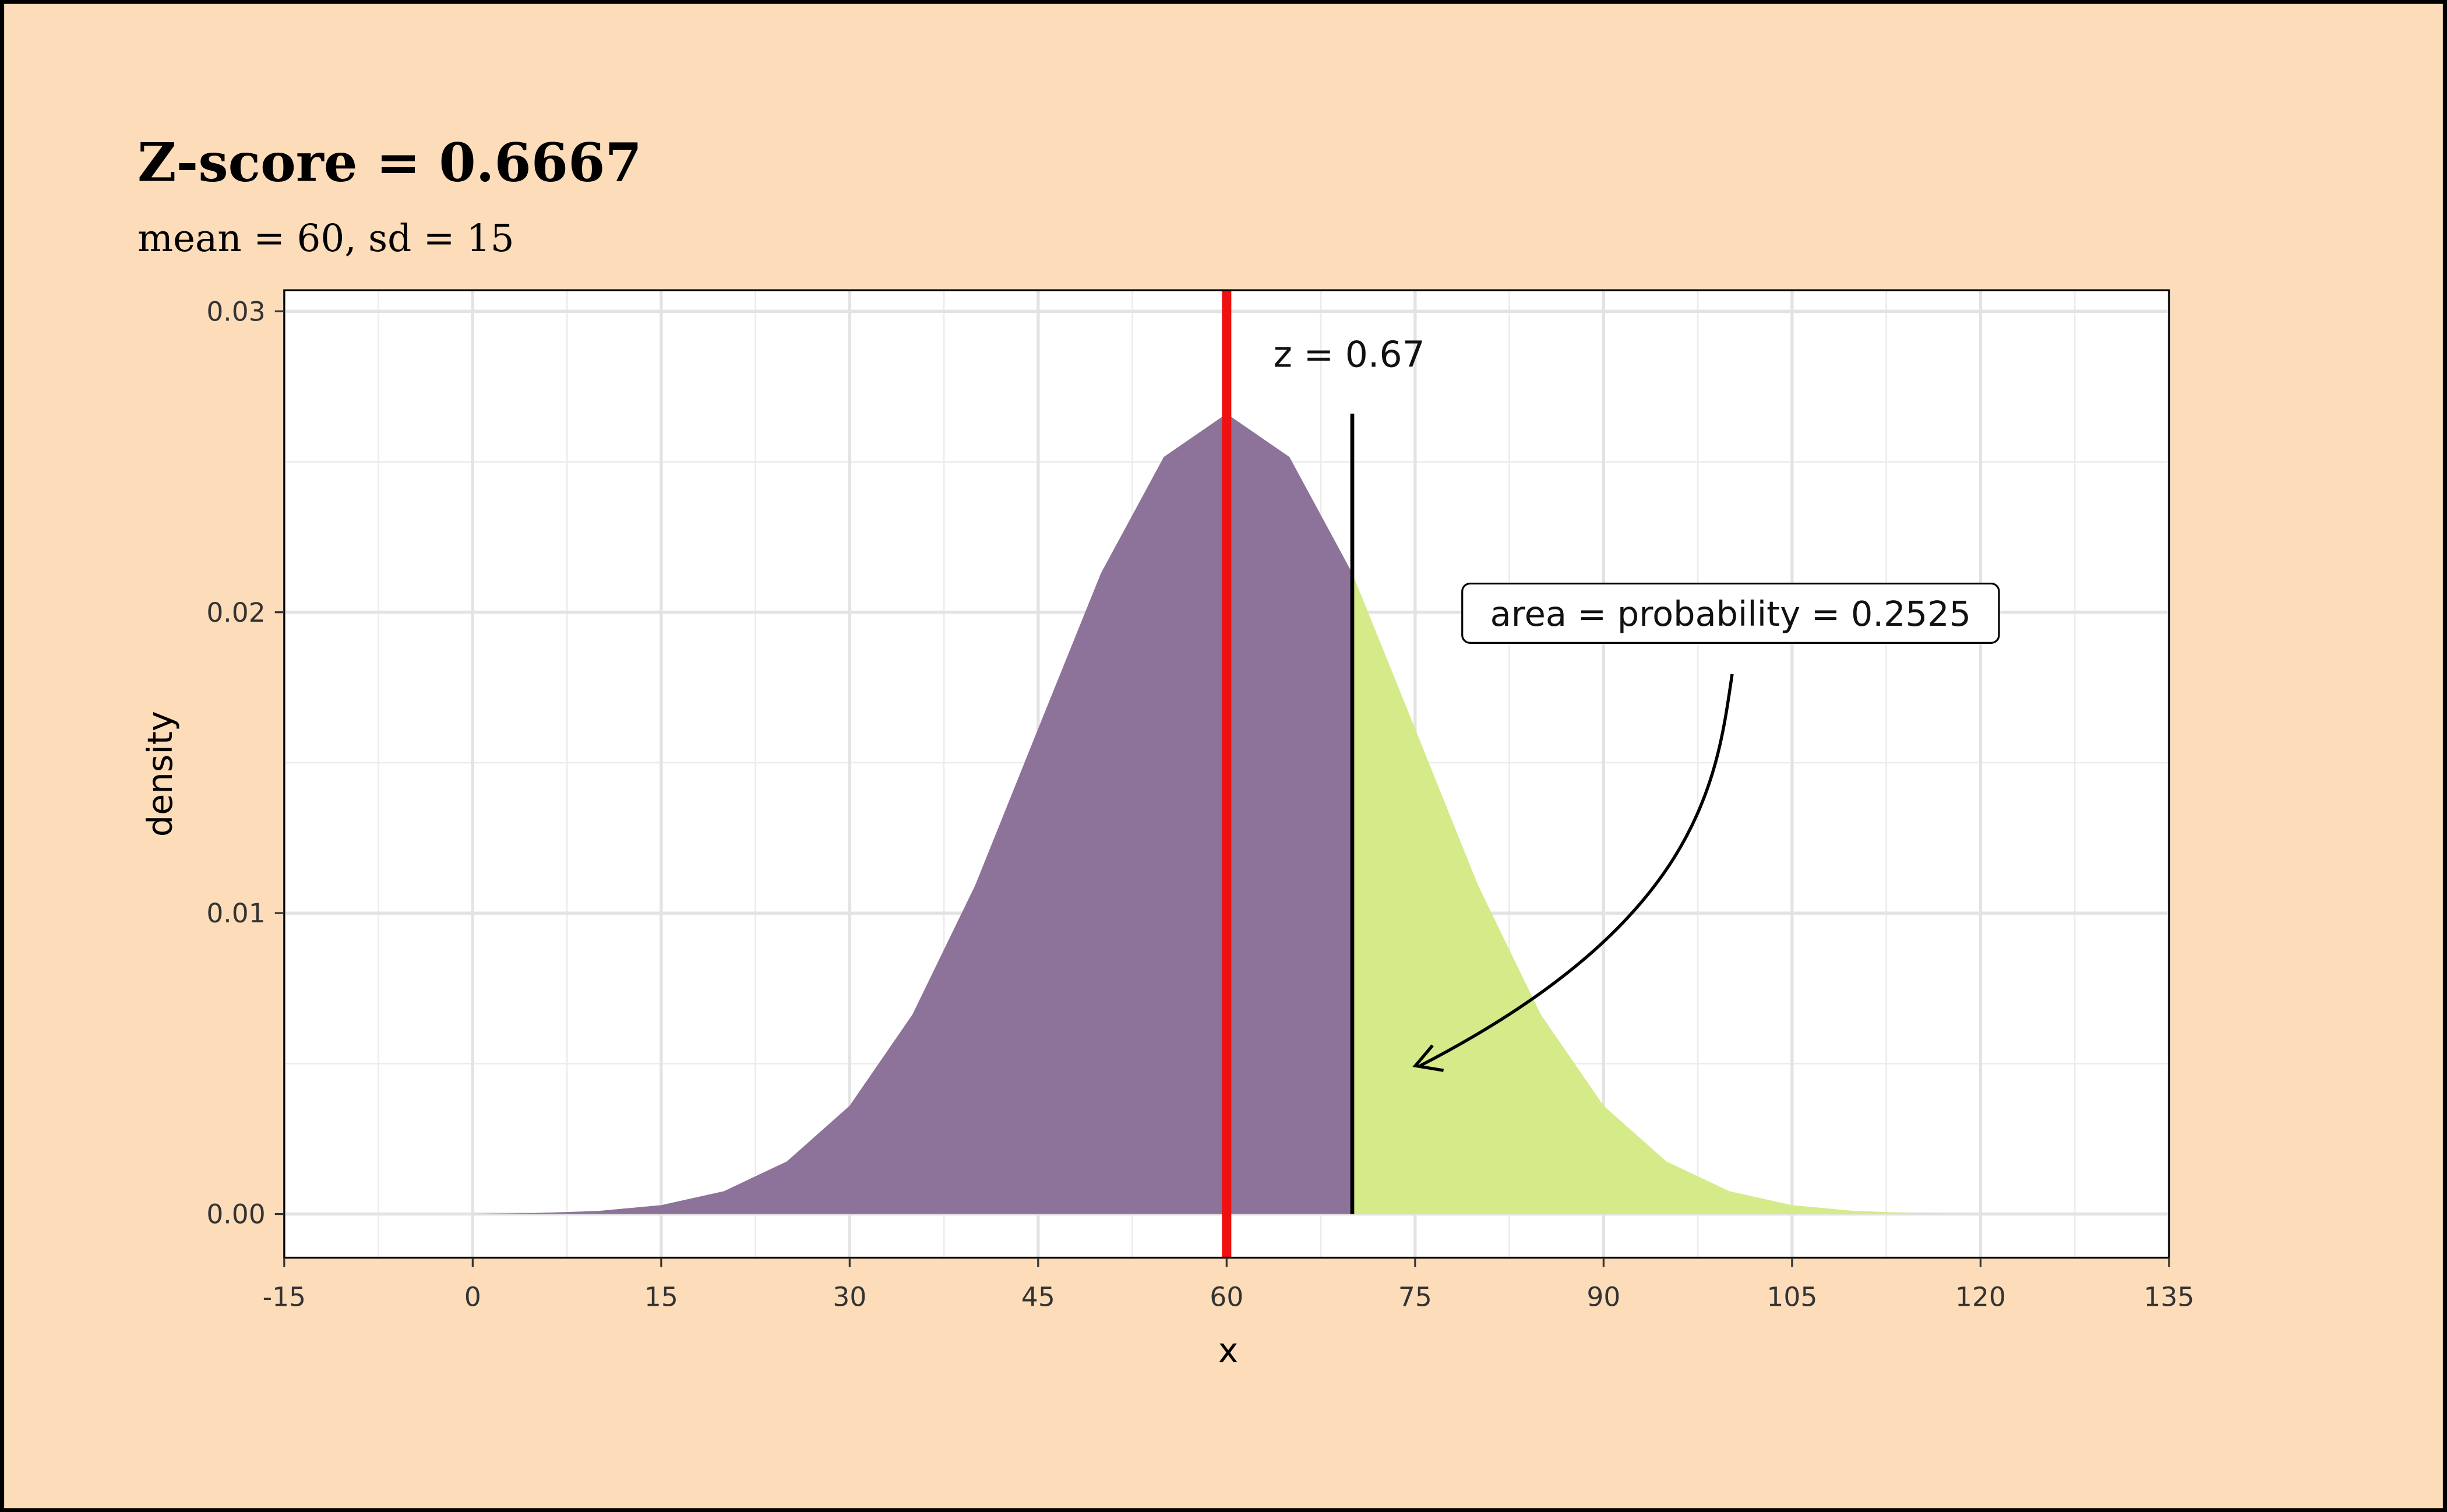  What do you see at coordinates (160, 774) in the screenshot?
I see `y-axis-label: density` at bounding box center [160, 774].